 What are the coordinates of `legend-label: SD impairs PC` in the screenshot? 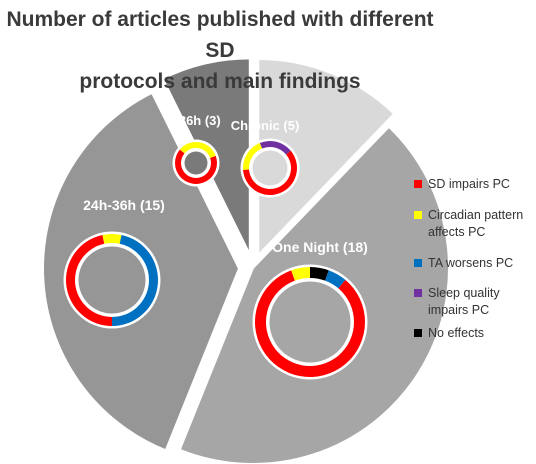 It's located at (469, 184).